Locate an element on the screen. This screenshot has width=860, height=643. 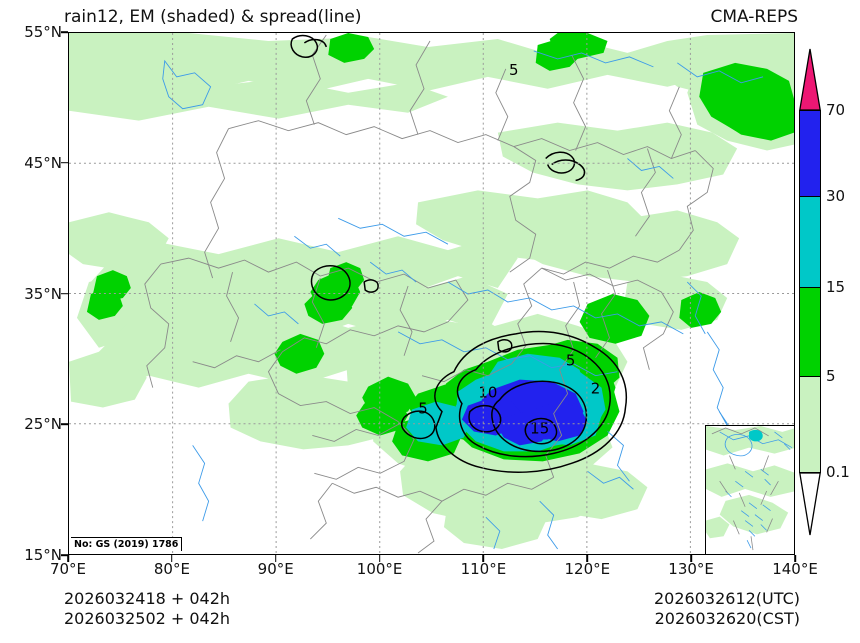
y-tick-label-55n: 55°N is located at coordinates (43, 32).